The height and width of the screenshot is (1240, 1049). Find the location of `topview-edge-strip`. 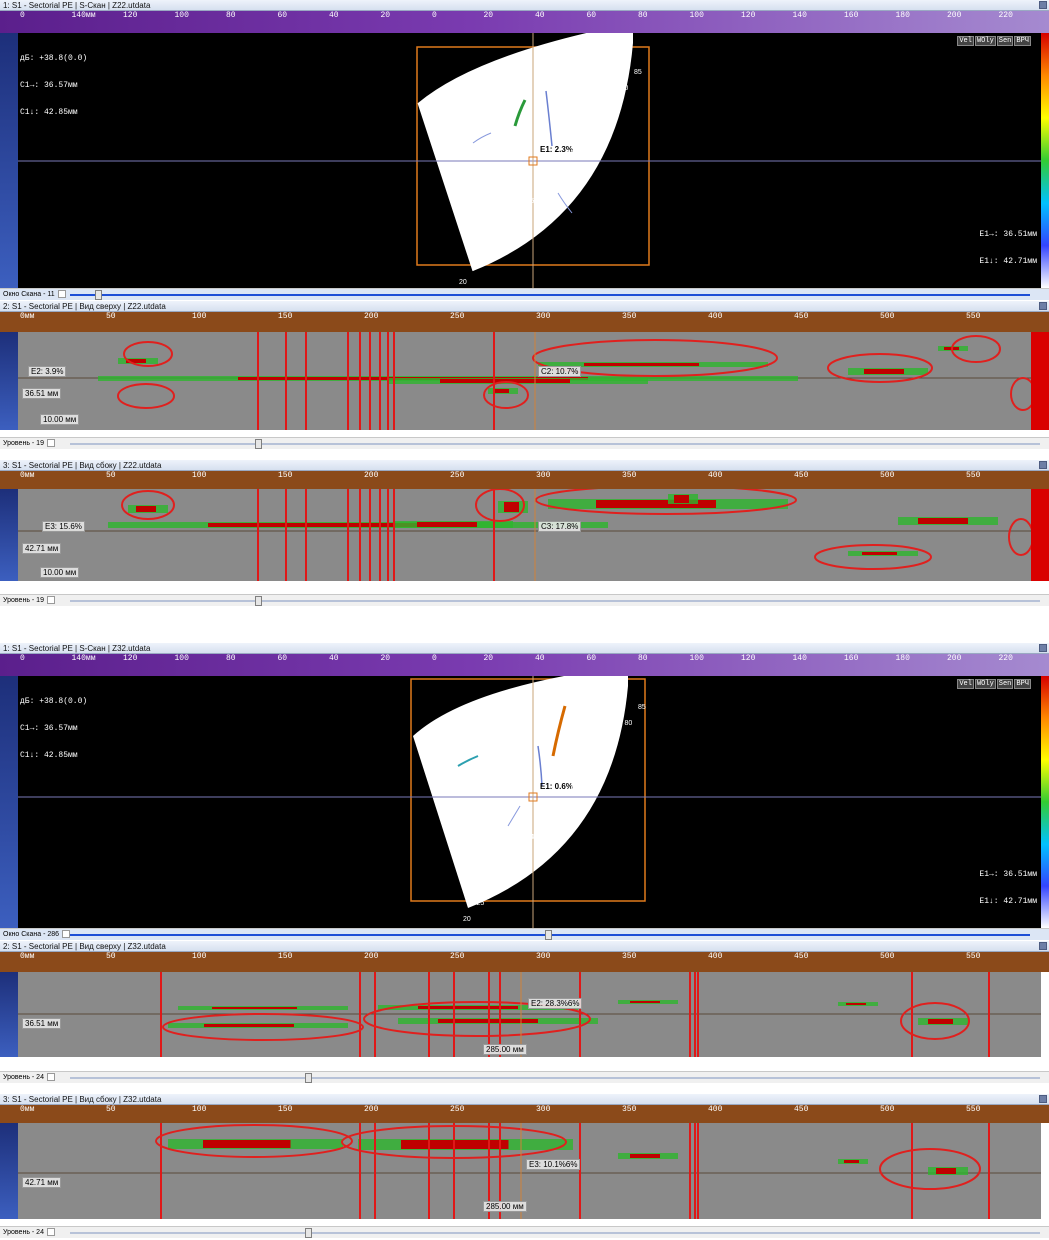

topview-edge-strip is located at coordinates (1040, 381).